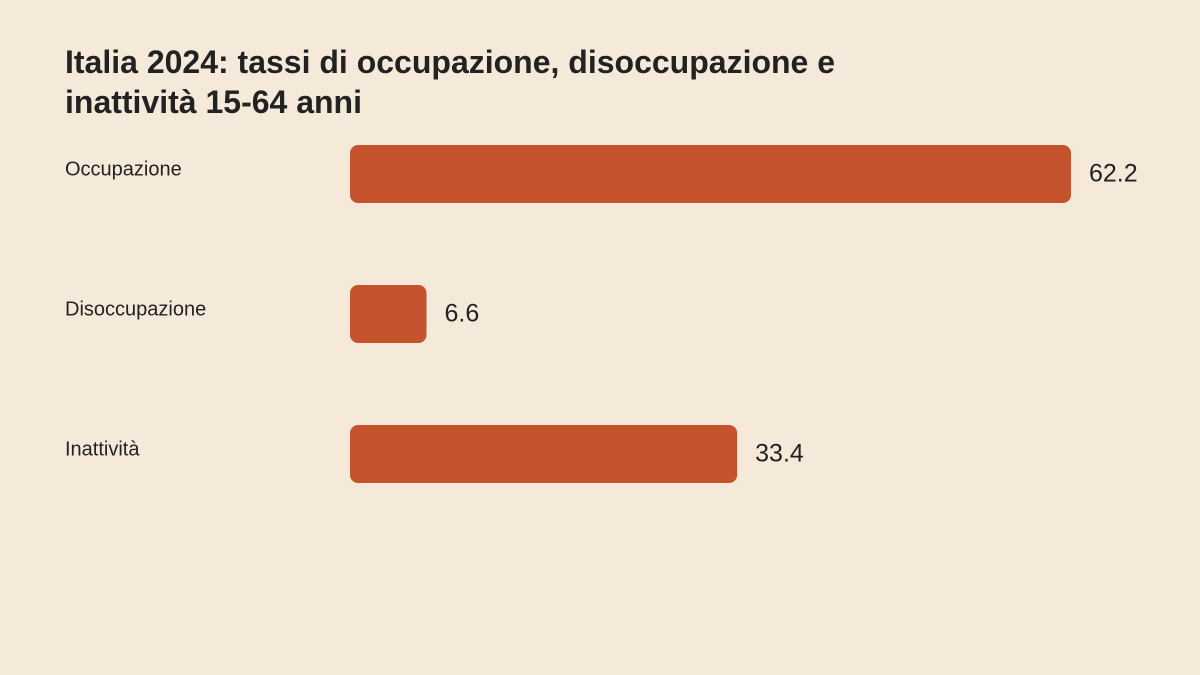 This screenshot has height=675, width=1200. I want to click on category-label: Disoccupazione, so click(135, 309).